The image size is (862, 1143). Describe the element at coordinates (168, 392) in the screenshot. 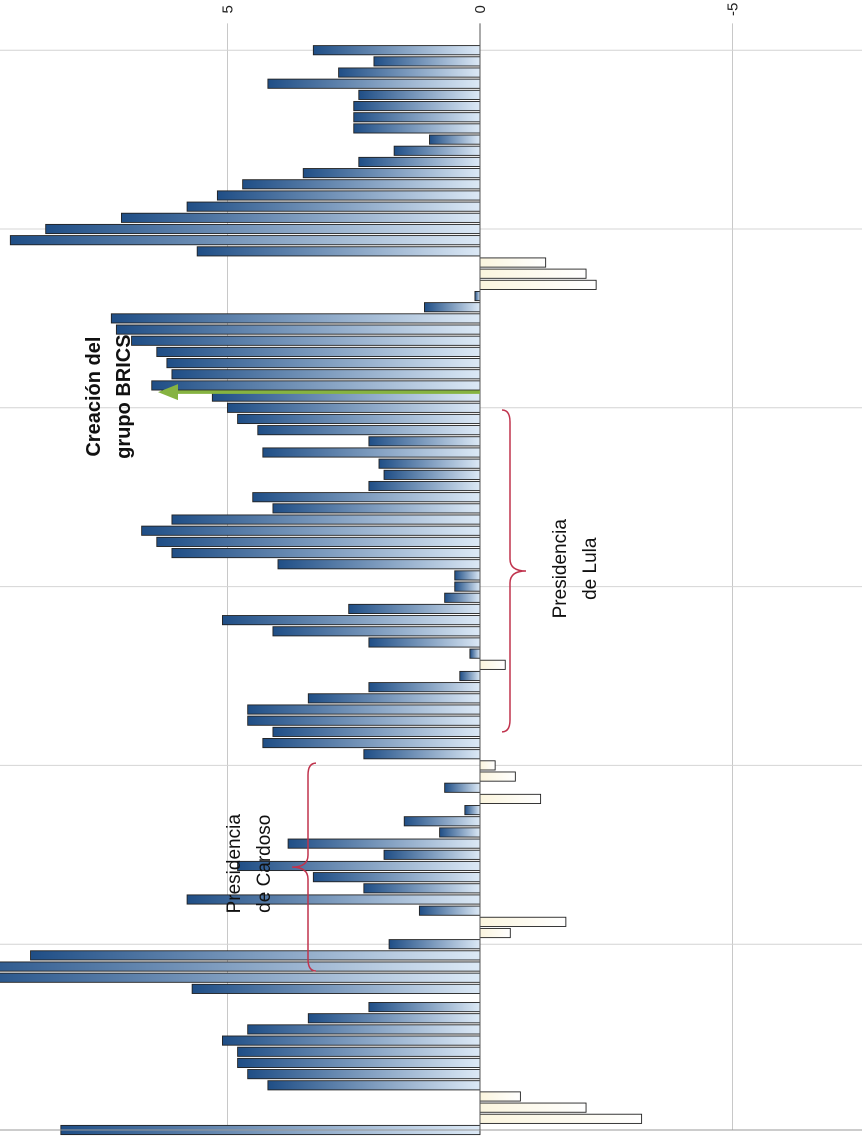

I see `brics-arrow-head` at that location.